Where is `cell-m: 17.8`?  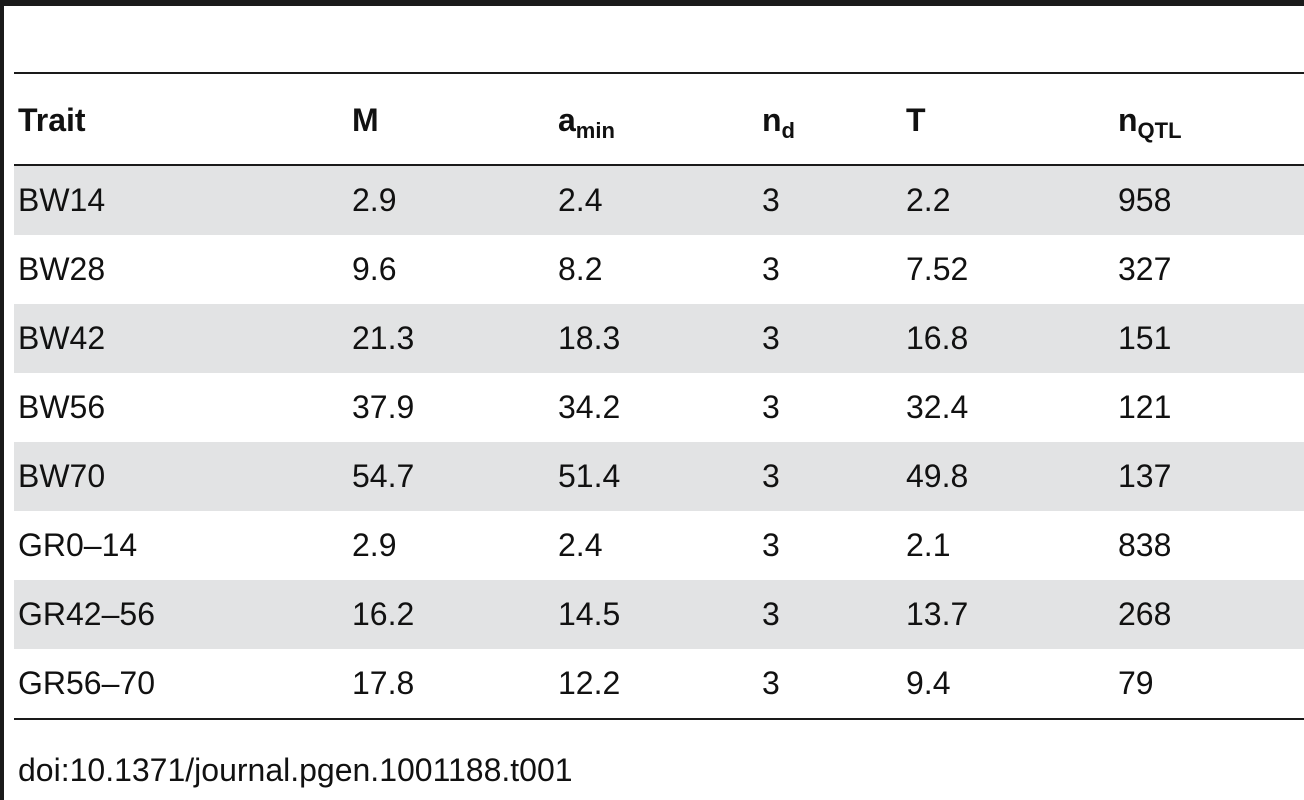
cell-m: 17.8 is located at coordinates (383, 683).